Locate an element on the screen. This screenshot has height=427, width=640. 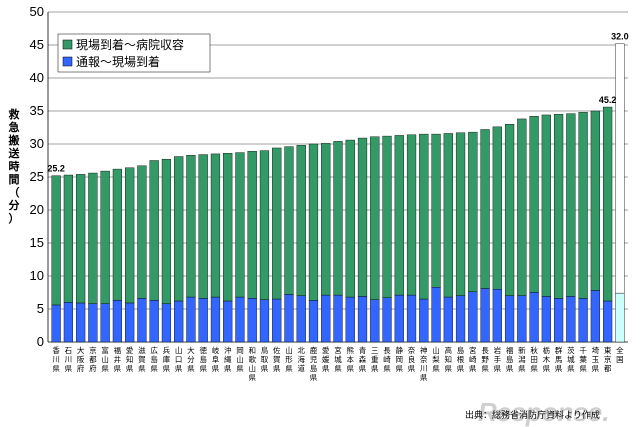
category-label: 岡山県 is located at coordinates (240, 359).